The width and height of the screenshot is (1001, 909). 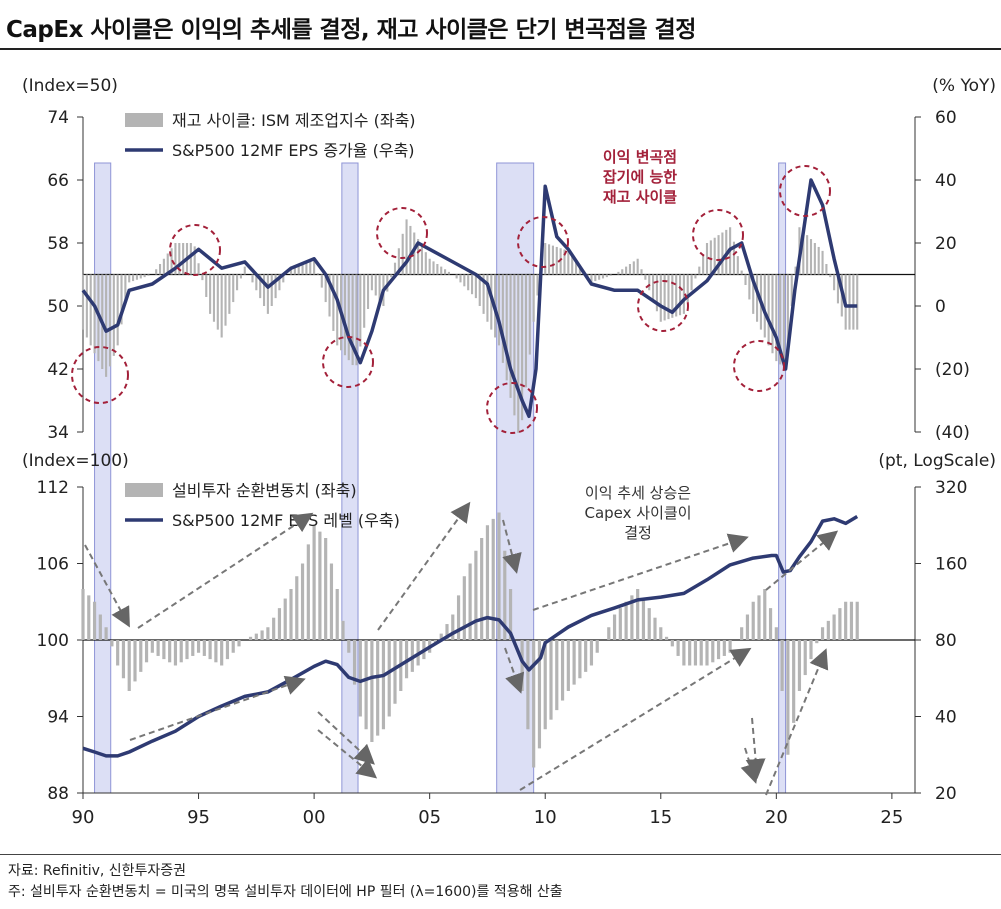 What do you see at coordinates (940, 307) in the screenshot?
I see `right-tick-label: 0` at bounding box center [940, 307].